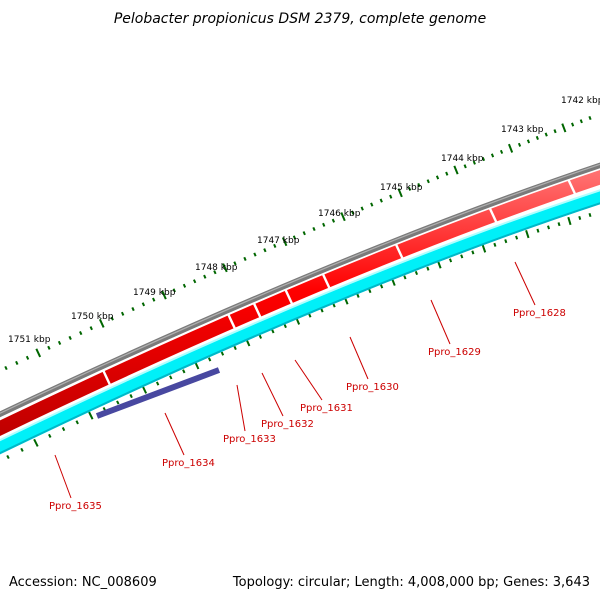  What do you see at coordinates (454, 352) in the screenshot?
I see `gene-label: Ppro_1629` at bounding box center [454, 352].